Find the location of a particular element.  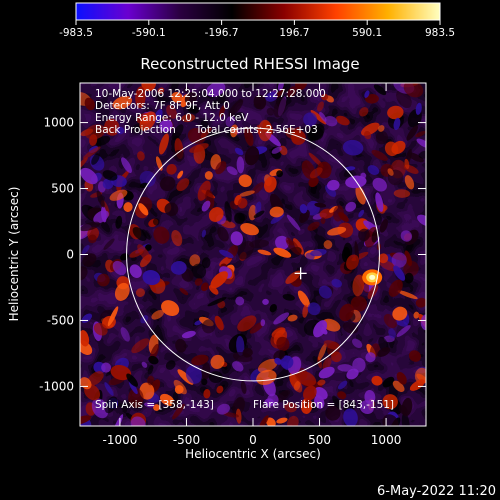

x-tick-label: -1000 is located at coordinates (119, 440).